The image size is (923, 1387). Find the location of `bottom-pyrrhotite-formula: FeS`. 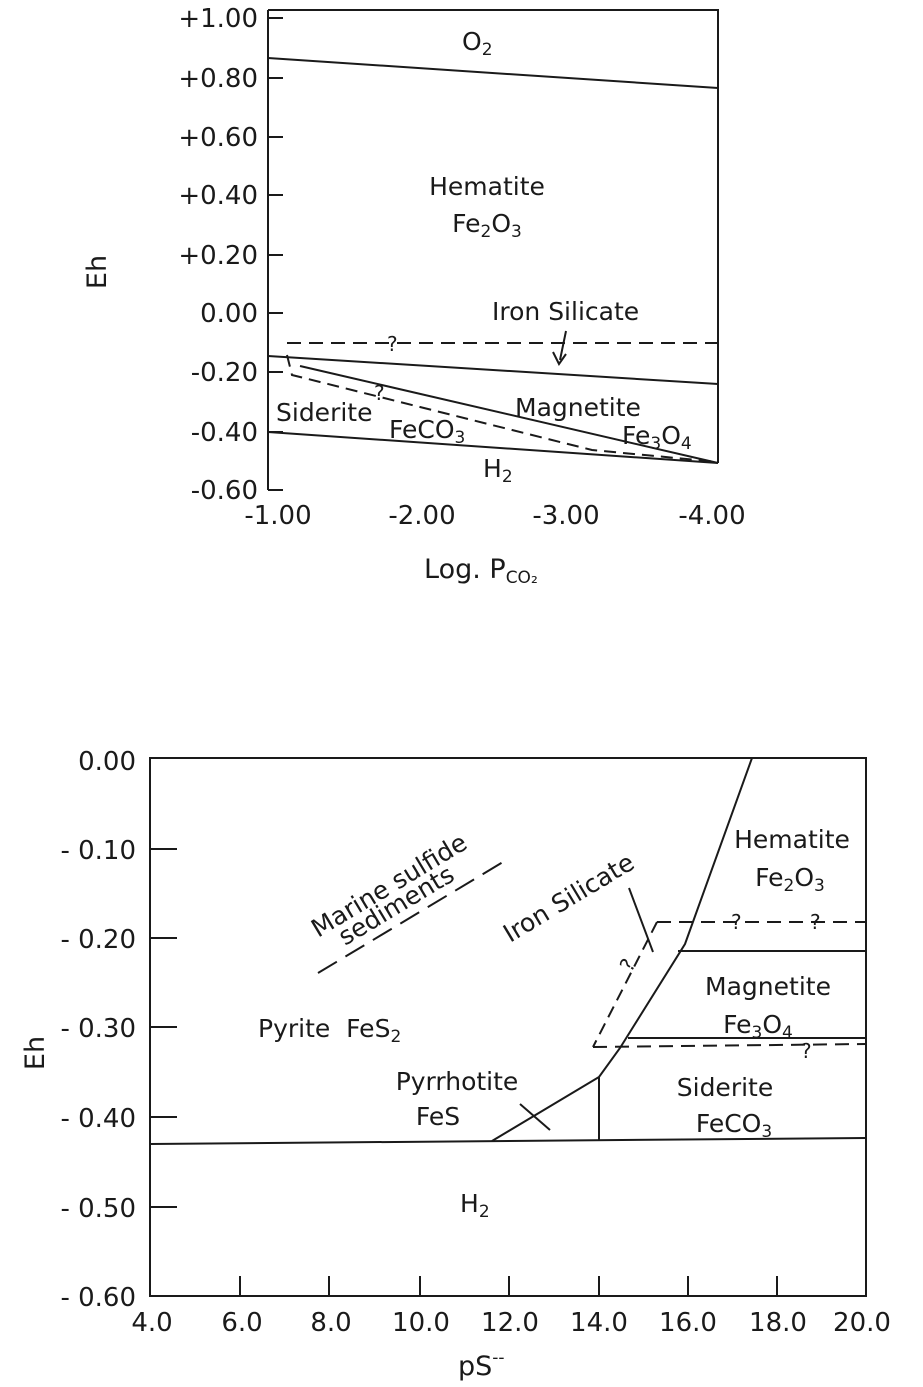

bottom-pyrrhotite-formula: FeS is located at coordinates (438, 1116).